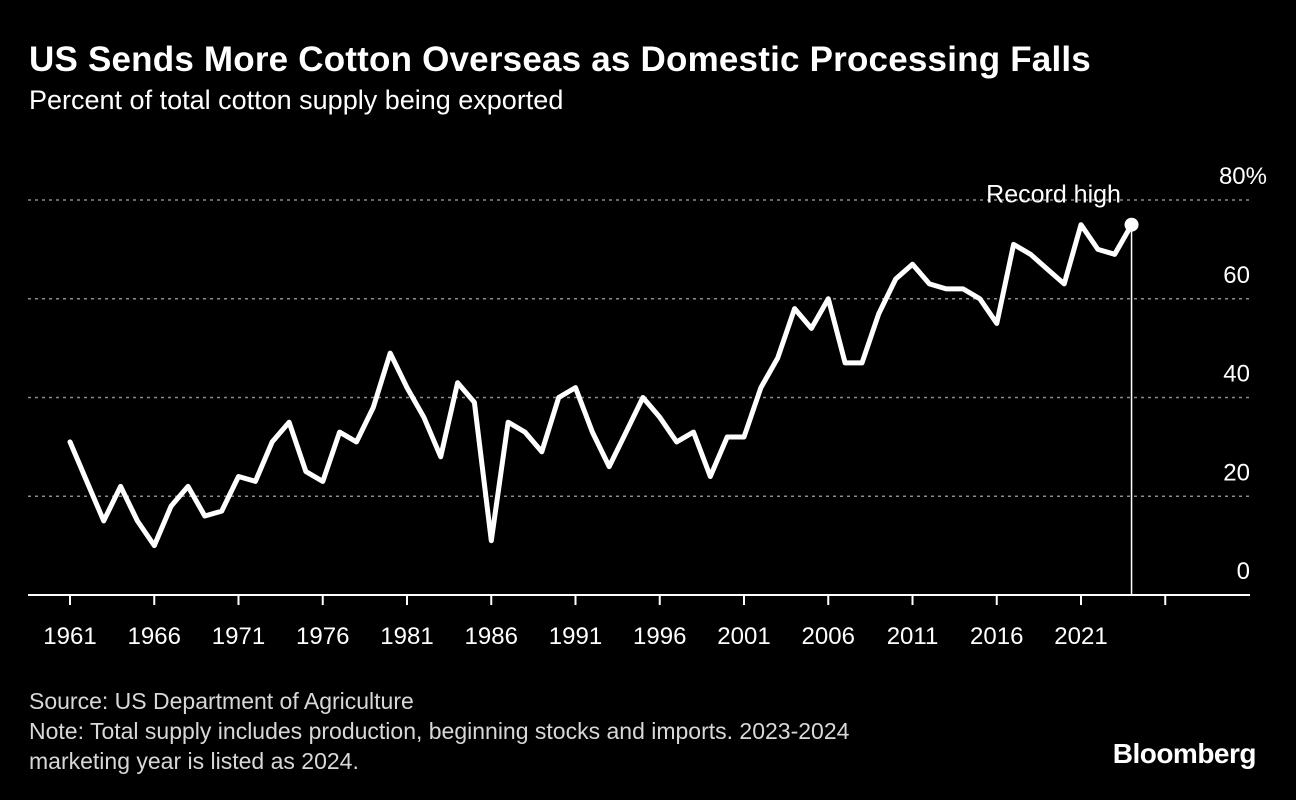 The width and height of the screenshot is (1296, 800). I want to click on y-tick-label-40: 40, so click(1236, 374).